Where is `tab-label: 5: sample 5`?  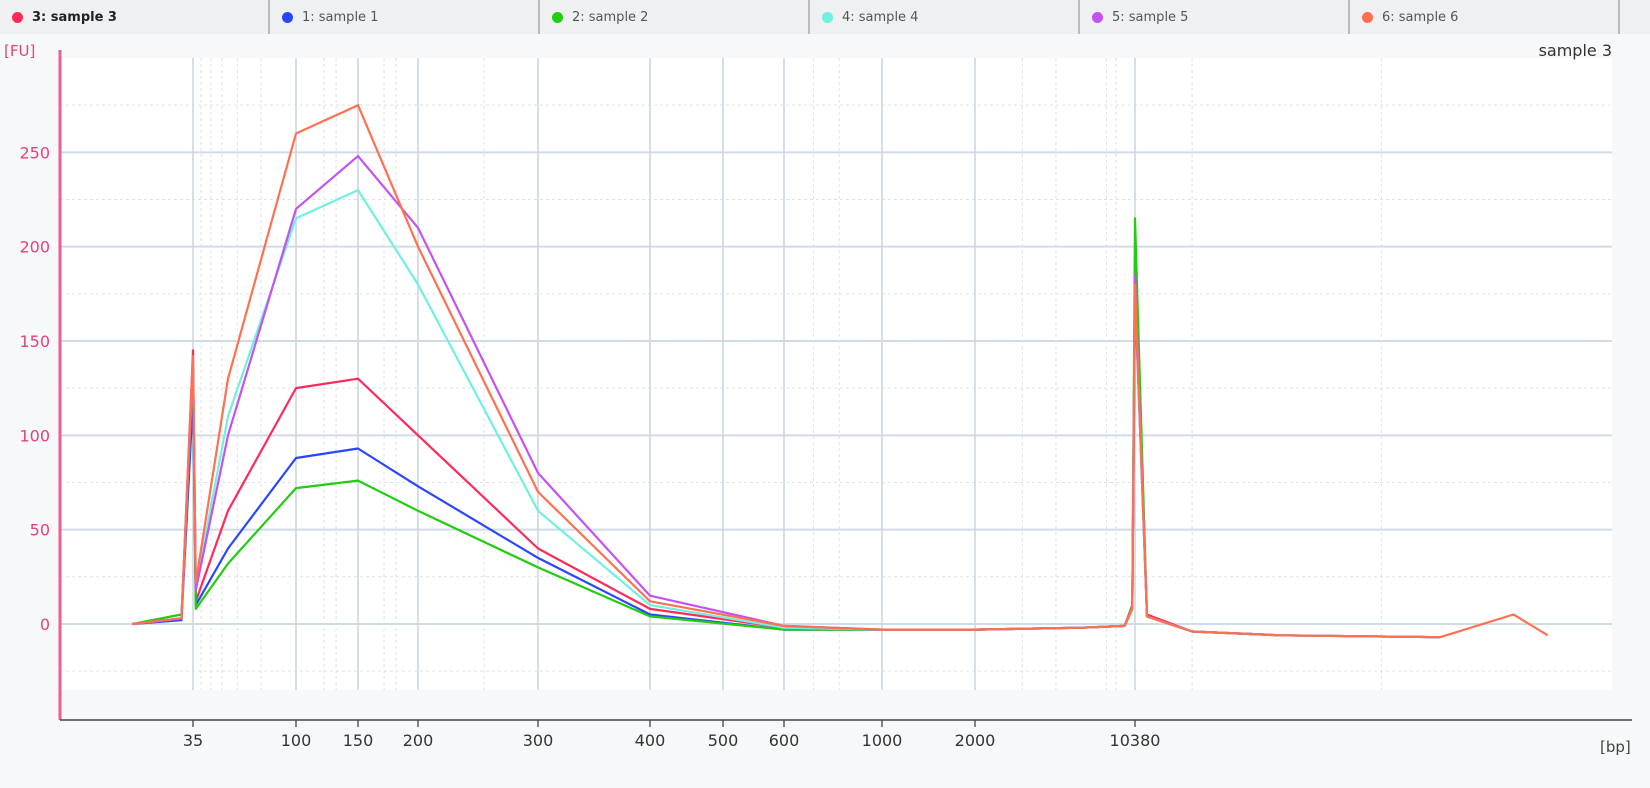 tab-label: 5: sample 5 is located at coordinates (1150, 17).